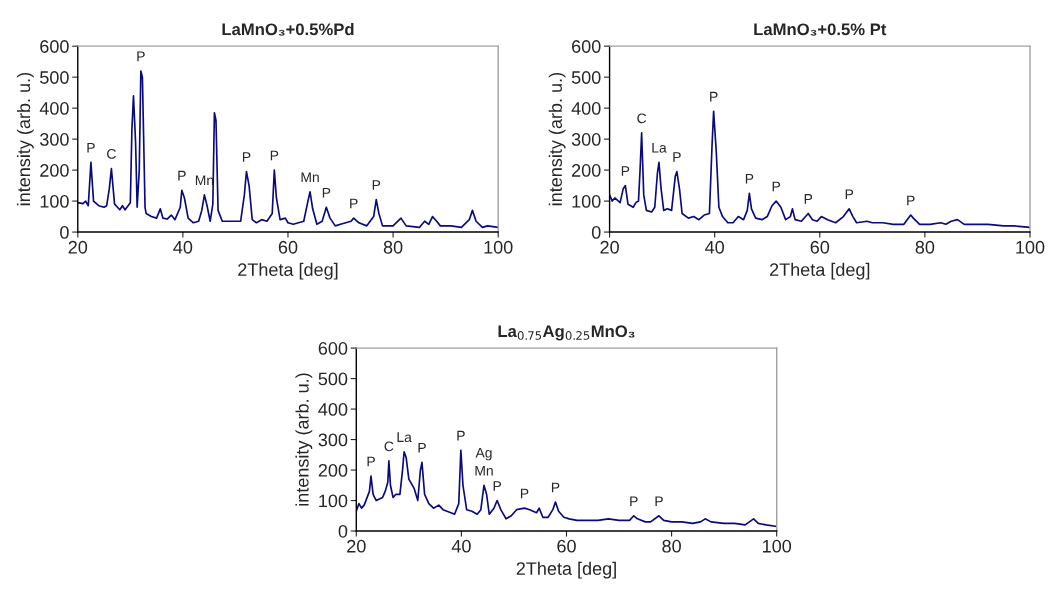 This screenshot has height=592, width=1051. Describe the element at coordinates (820, 29) in the screenshot. I see `chart-title: LaMnO₃+0.5% Pt` at that location.